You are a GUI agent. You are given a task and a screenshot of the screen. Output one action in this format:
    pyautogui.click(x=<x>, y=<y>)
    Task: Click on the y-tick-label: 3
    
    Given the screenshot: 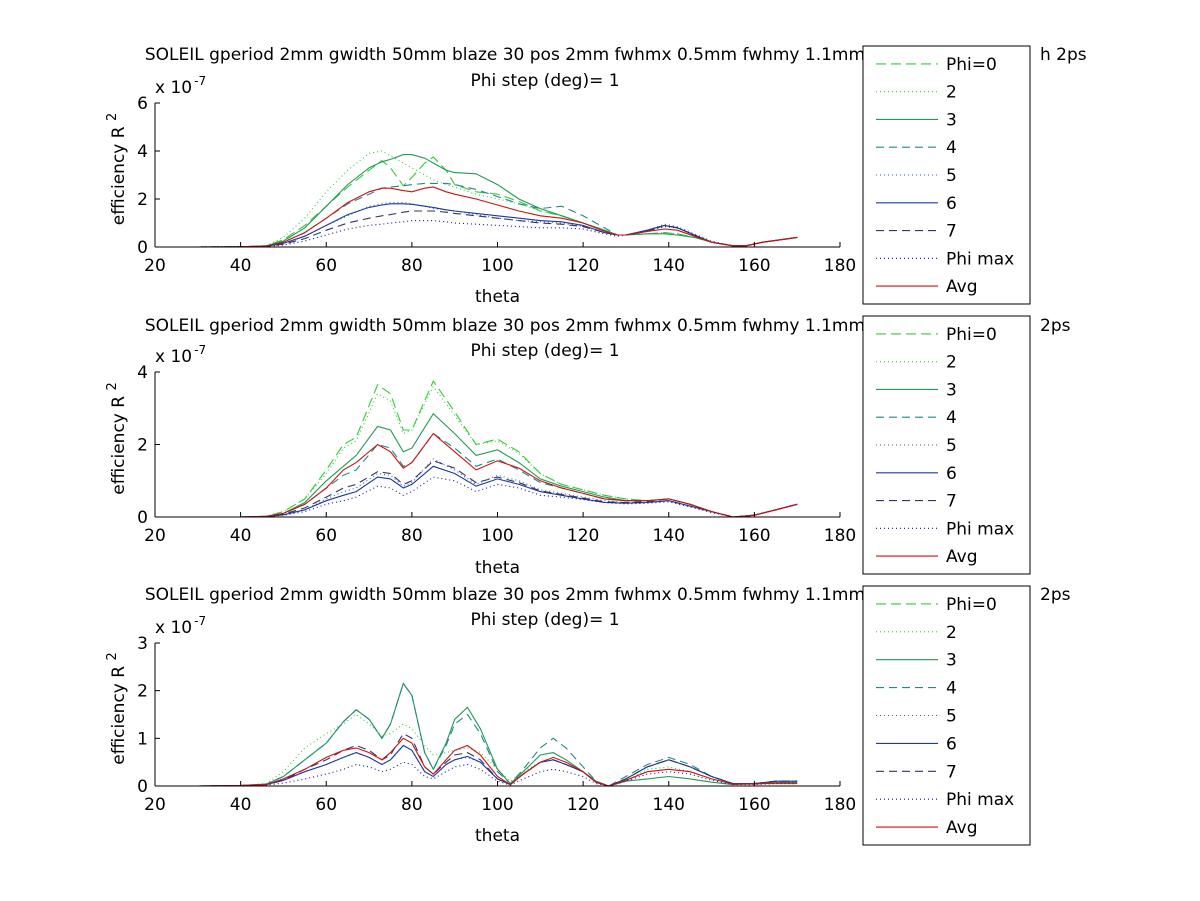 What is the action you would take?
    pyautogui.click(x=142, y=644)
    